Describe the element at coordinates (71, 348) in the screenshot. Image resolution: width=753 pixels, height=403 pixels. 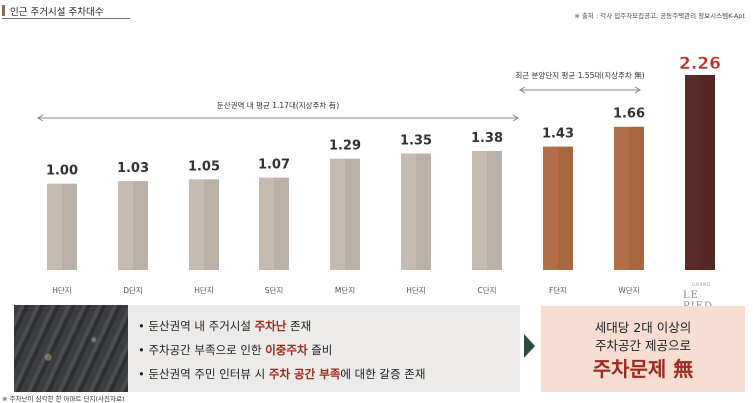
I see `parking-lot-photo` at that location.